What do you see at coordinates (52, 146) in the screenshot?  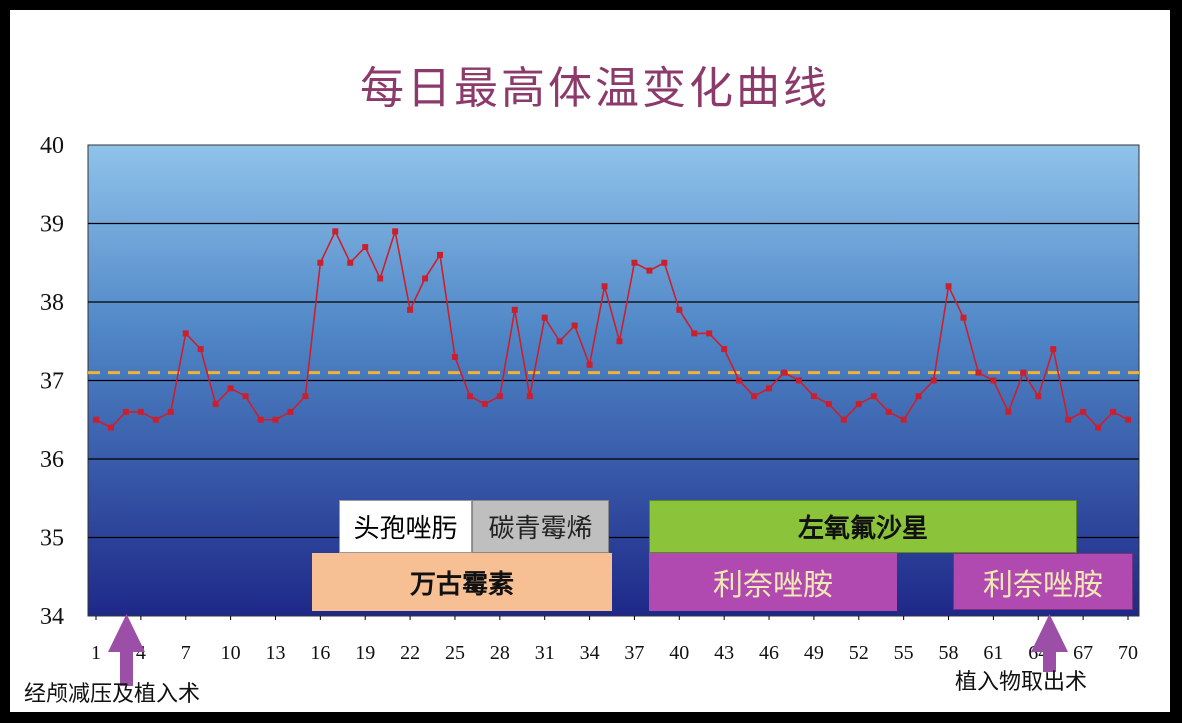 I see `y-tick-label: 40` at bounding box center [52, 146].